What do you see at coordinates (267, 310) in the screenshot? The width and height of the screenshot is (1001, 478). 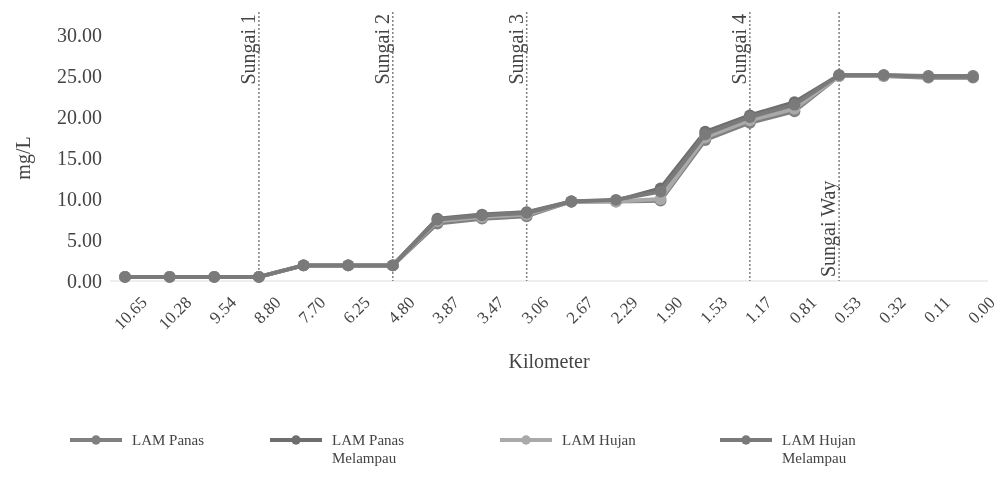 I see `x-tick-label: 8.80` at bounding box center [267, 310].